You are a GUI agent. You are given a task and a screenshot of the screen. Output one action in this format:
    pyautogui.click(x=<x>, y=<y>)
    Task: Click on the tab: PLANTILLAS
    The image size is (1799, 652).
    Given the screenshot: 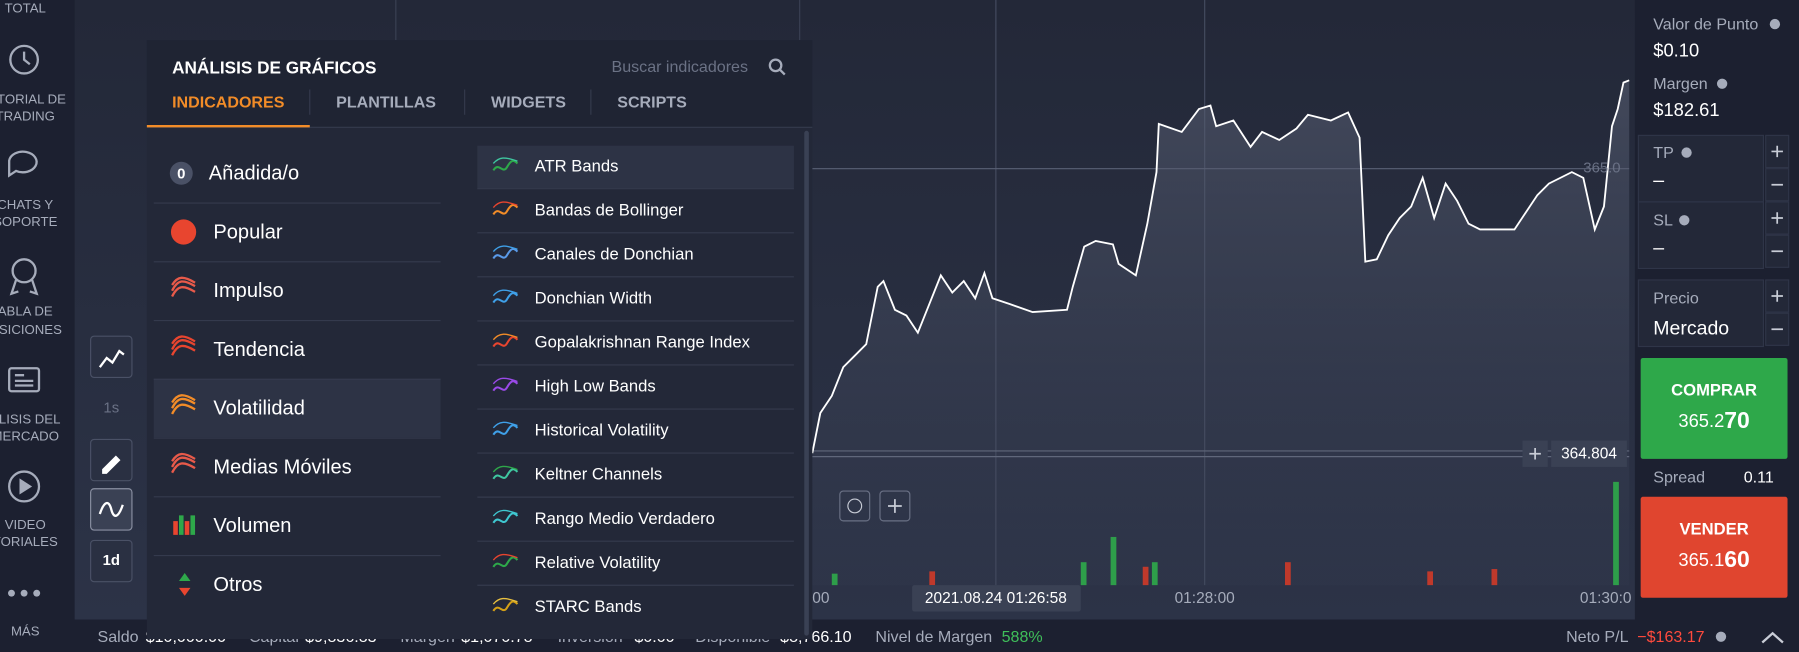 What is the action you would take?
    pyautogui.click(x=386, y=103)
    